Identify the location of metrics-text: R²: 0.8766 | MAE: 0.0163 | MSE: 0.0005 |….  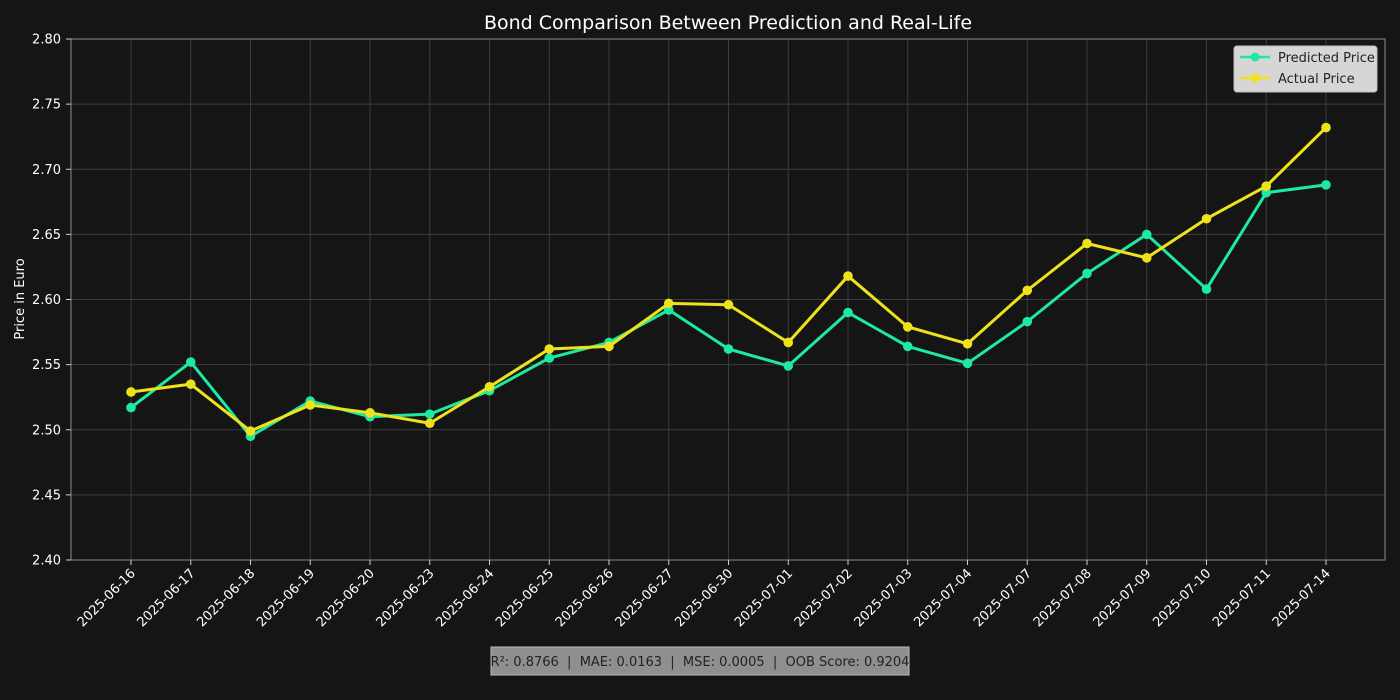
(700, 662).